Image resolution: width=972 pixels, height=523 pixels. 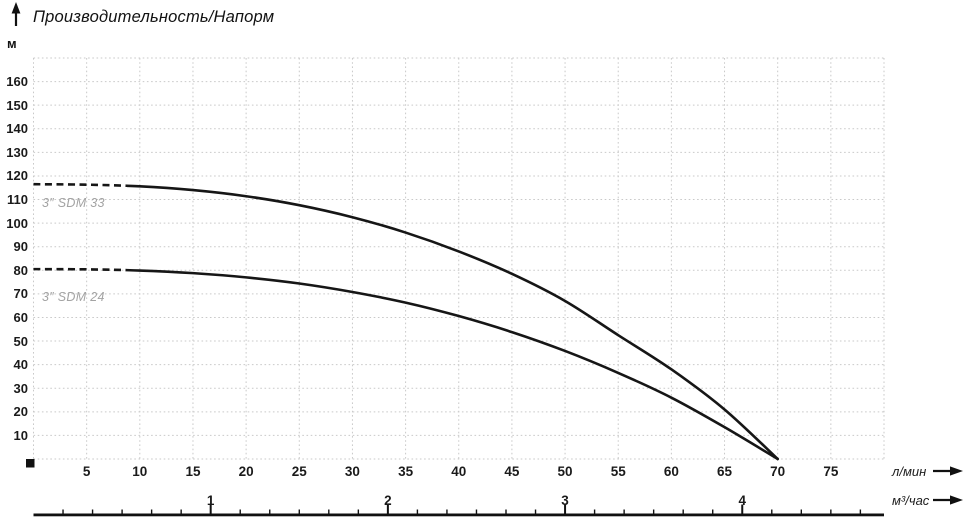 I want to click on x-tick-label: 45, so click(x=512, y=471).